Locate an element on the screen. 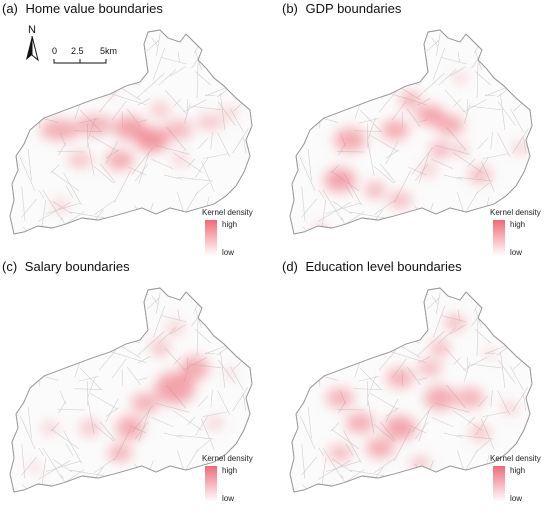  panel-letter: (b) is located at coordinates (290, 8).